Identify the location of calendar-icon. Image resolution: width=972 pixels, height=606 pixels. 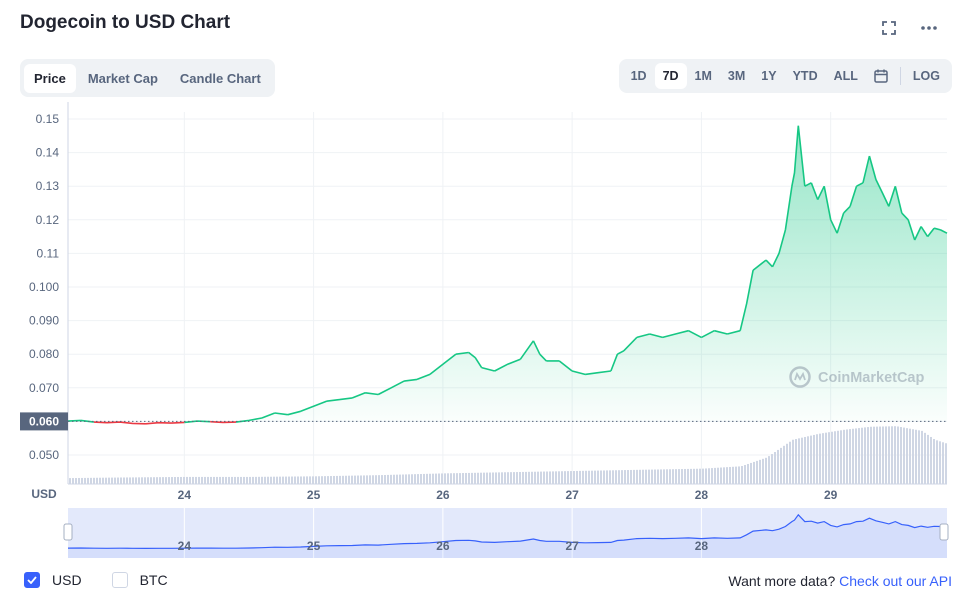
(881, 76).